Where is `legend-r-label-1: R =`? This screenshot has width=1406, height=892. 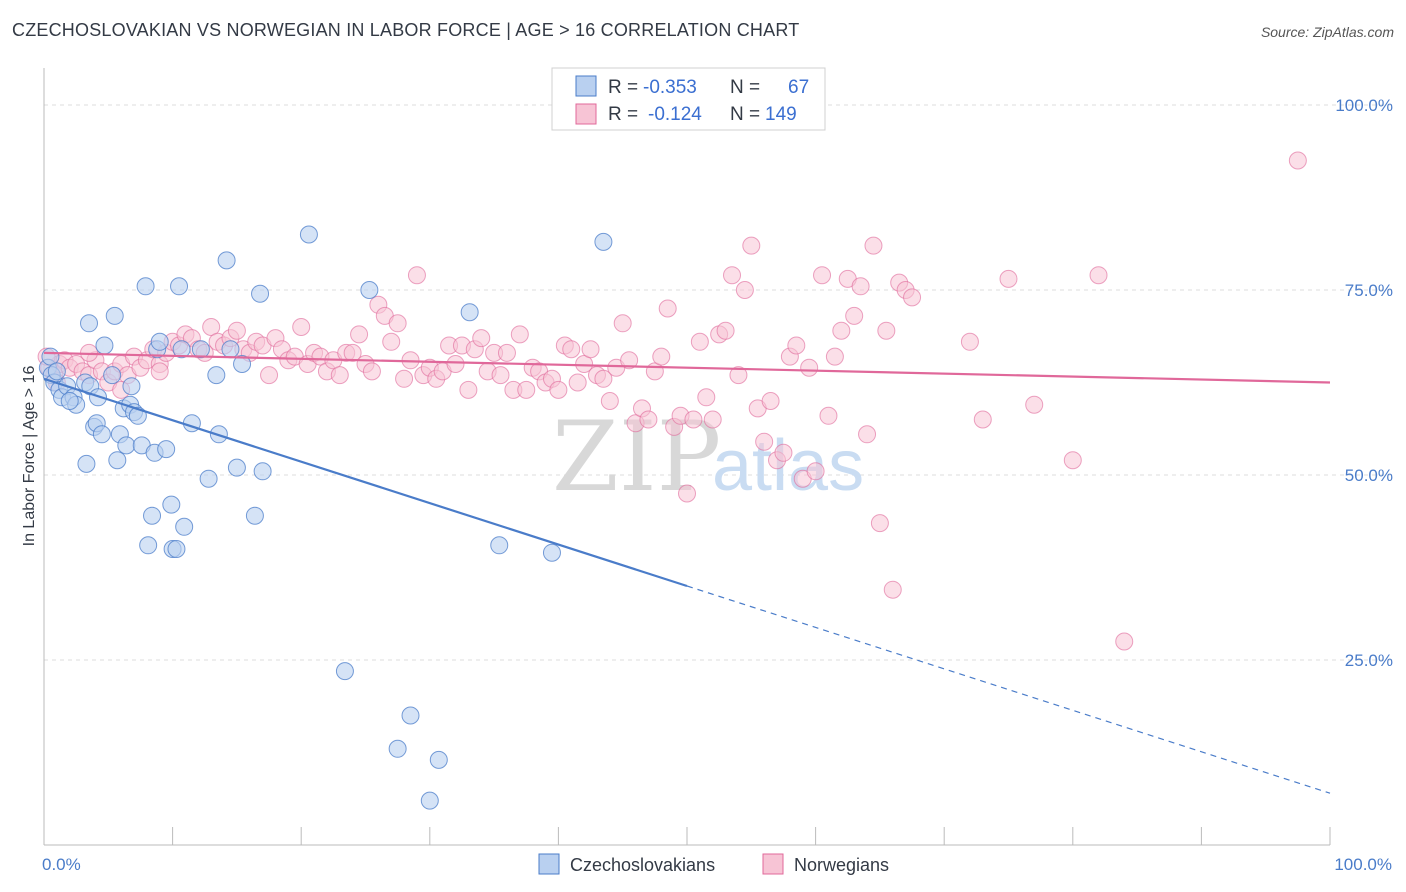 legend-r-label-1: R = is located at coordinates (623, 87).